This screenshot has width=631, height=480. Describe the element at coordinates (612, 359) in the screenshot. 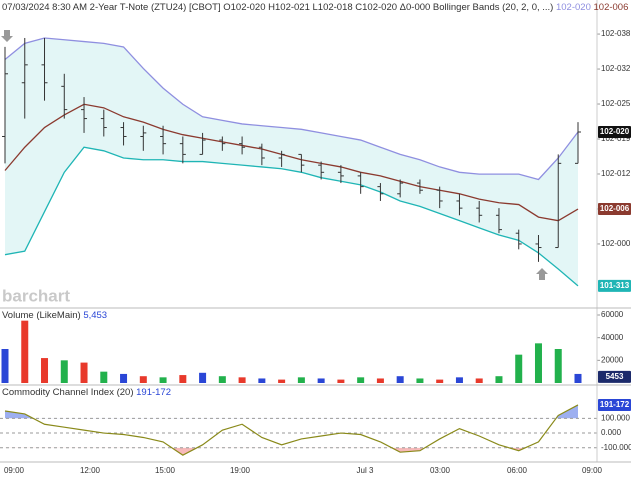

I see `y-tick-label: 20000` at that location.